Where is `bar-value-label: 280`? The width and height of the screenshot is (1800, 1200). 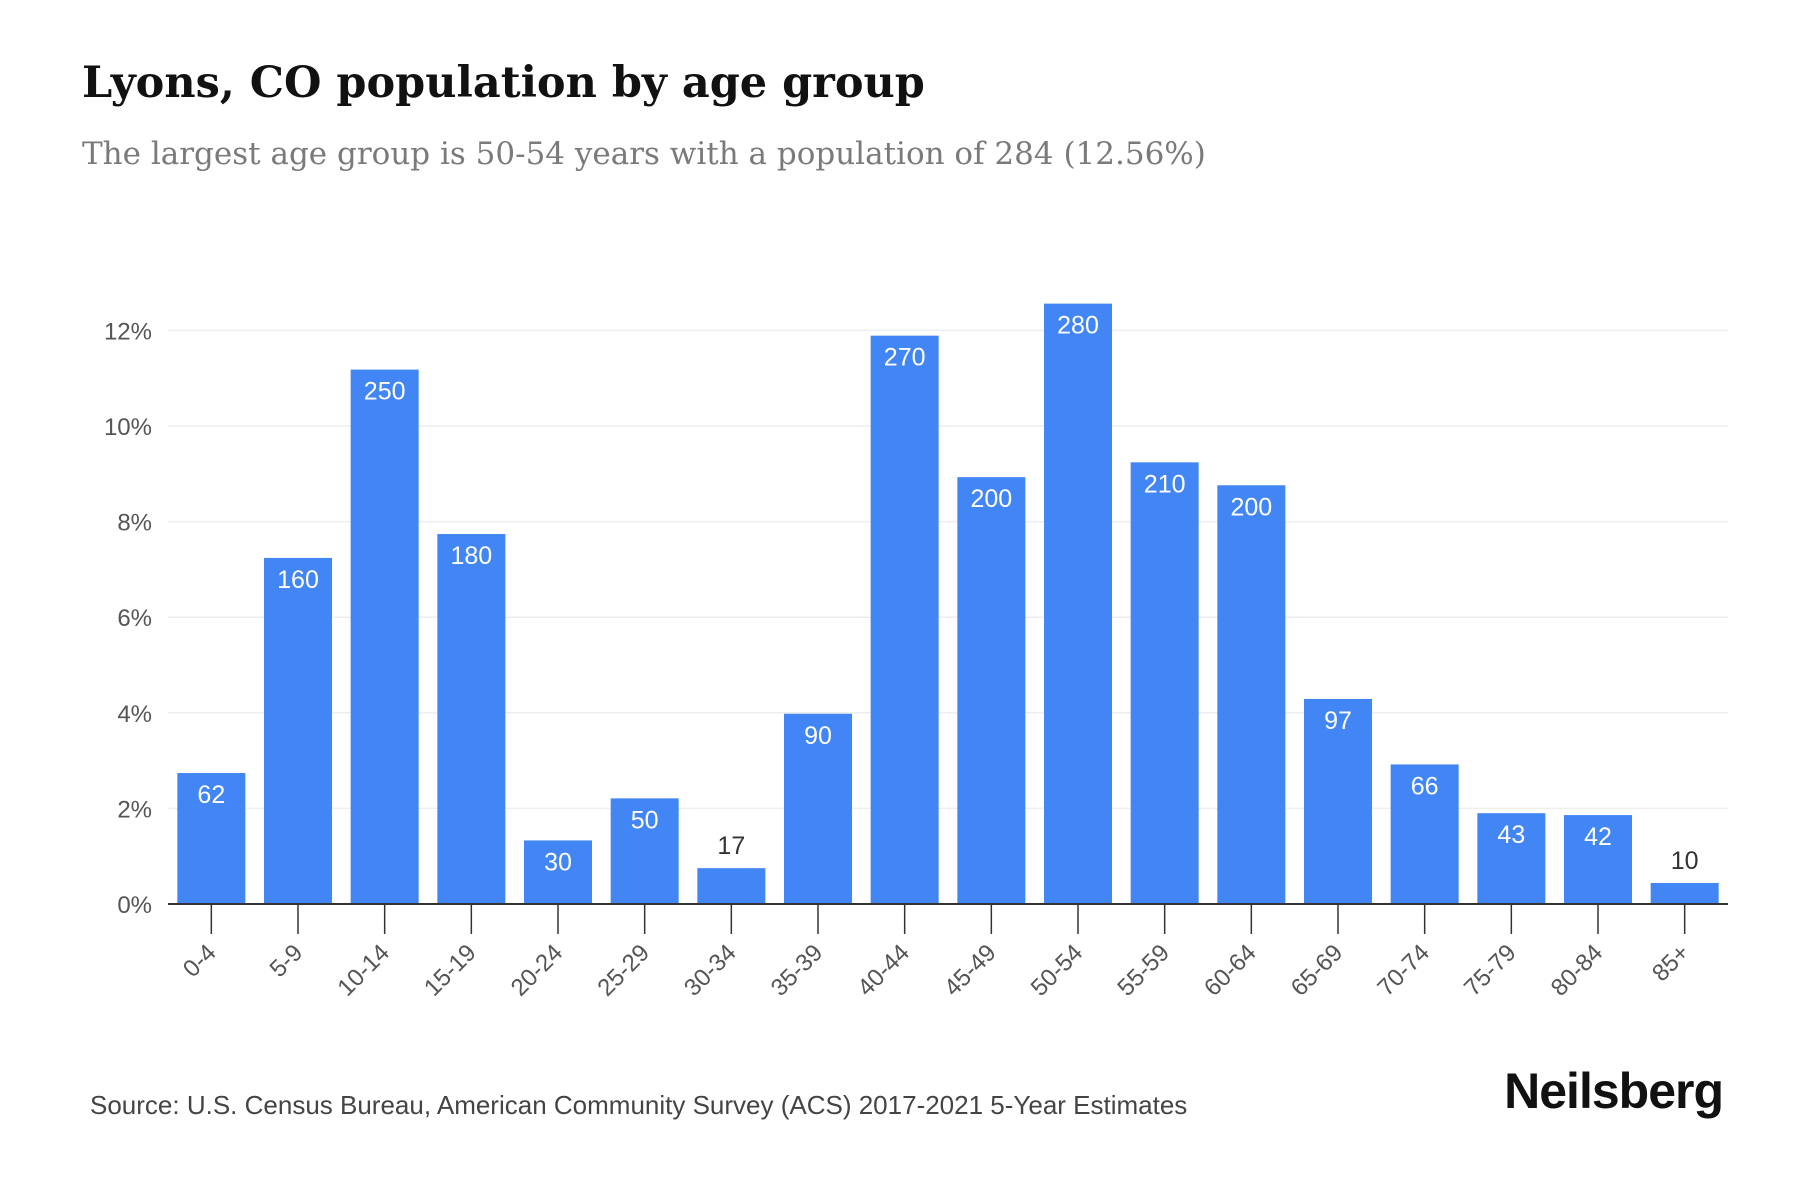 bar-value-label: 280 is located at coordinates (1078, 326).